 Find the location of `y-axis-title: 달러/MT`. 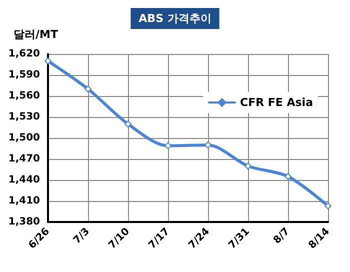

y-axis-title: 달러/MT is located at coordinates (36, 34).